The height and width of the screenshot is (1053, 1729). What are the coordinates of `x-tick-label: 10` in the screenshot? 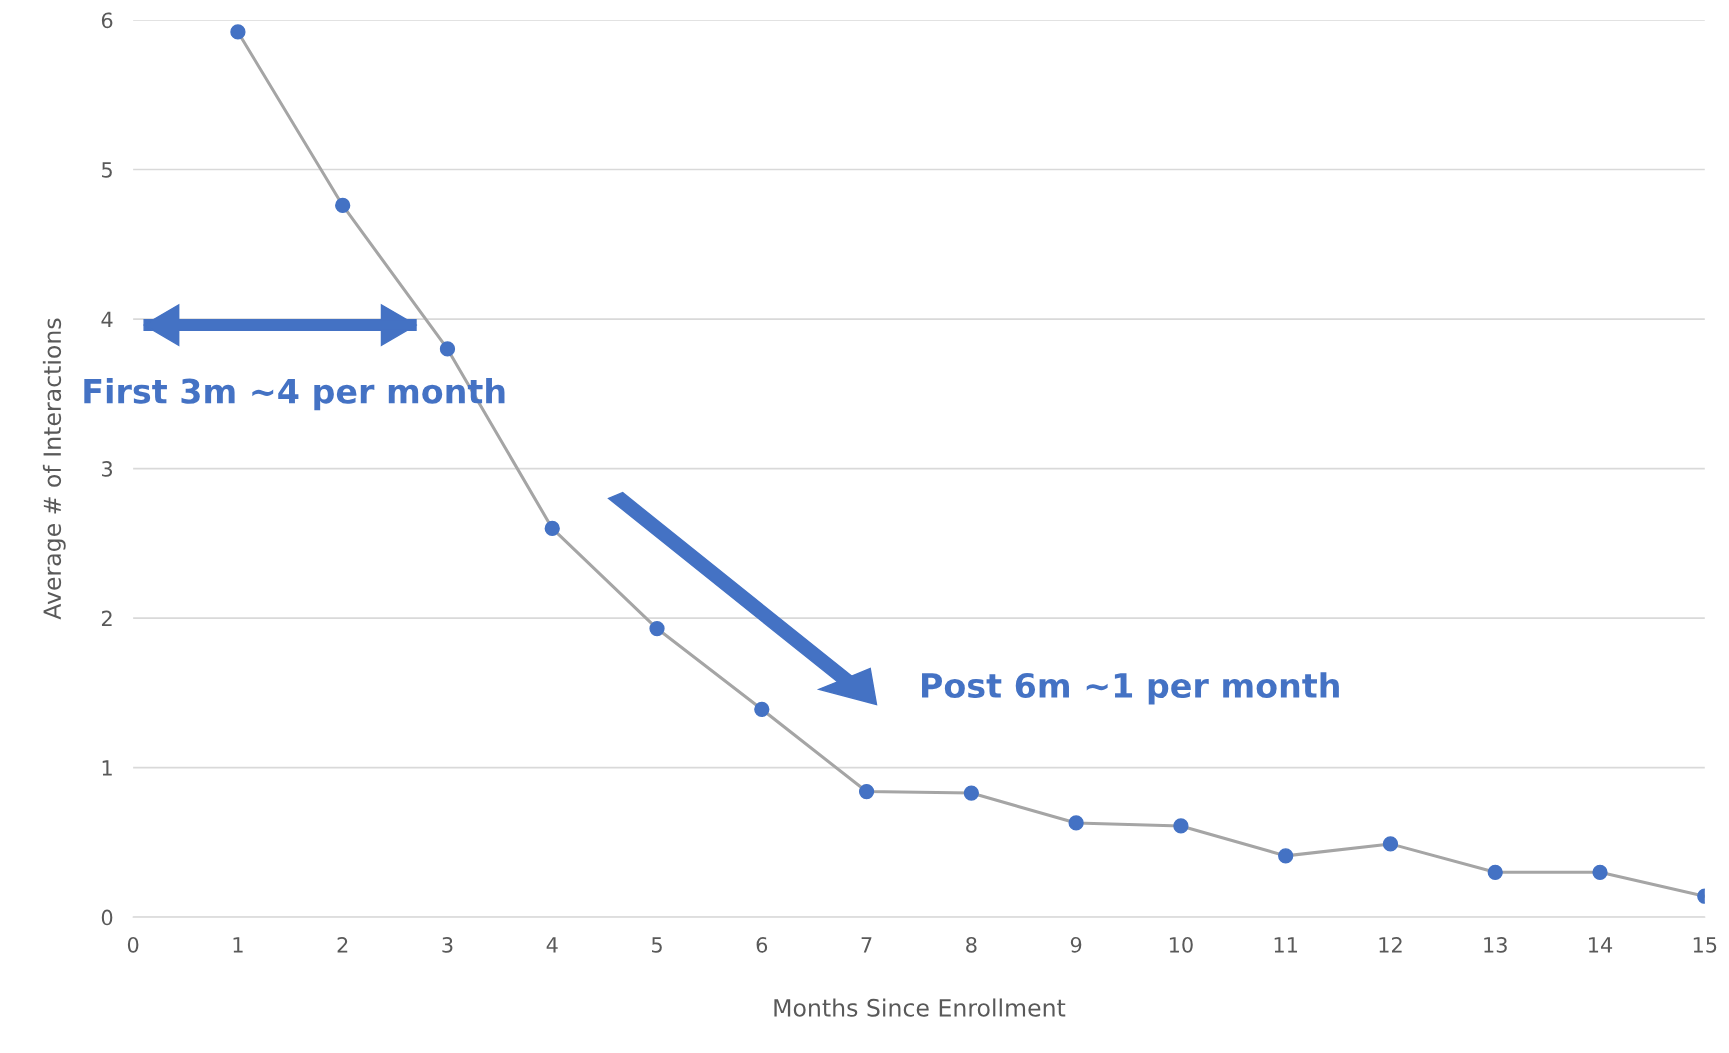 It's located at (1181, 944).